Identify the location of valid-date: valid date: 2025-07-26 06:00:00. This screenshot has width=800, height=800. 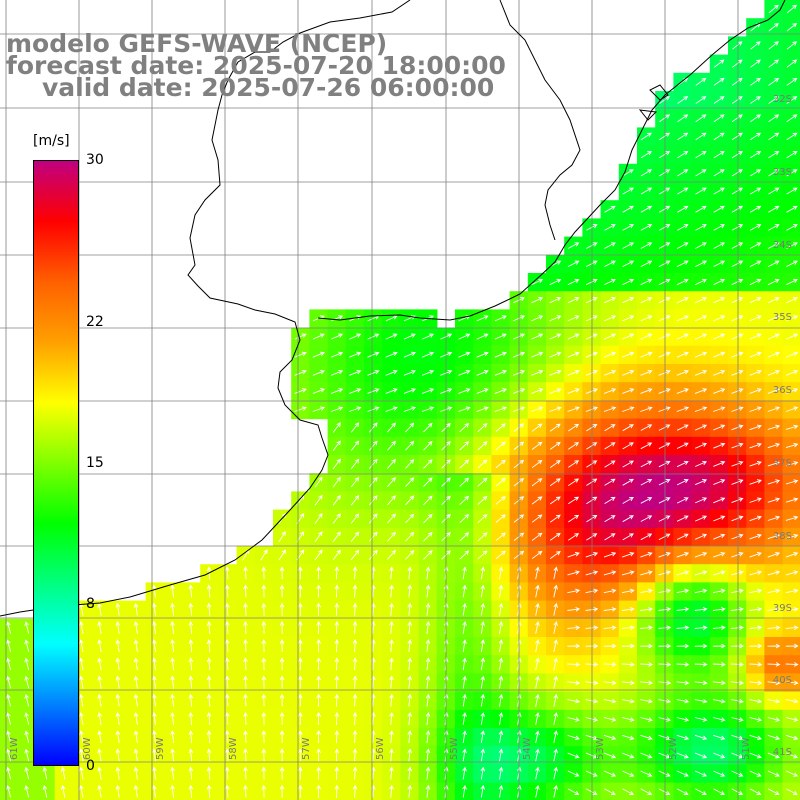
(268, 87).